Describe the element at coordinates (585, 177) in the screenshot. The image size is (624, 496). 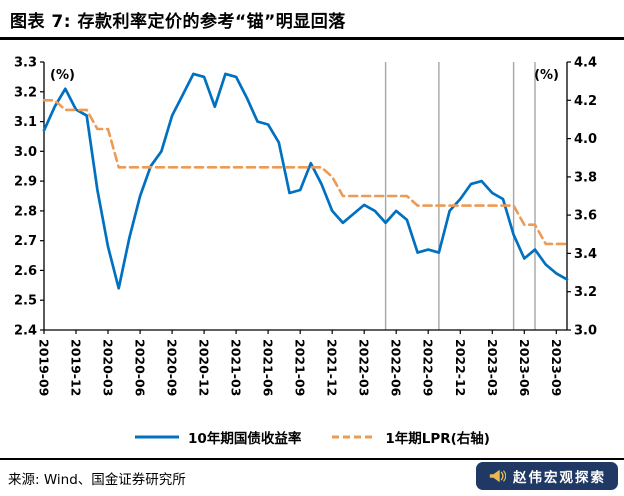
I see `right-tick-label: 3.8` at that location.